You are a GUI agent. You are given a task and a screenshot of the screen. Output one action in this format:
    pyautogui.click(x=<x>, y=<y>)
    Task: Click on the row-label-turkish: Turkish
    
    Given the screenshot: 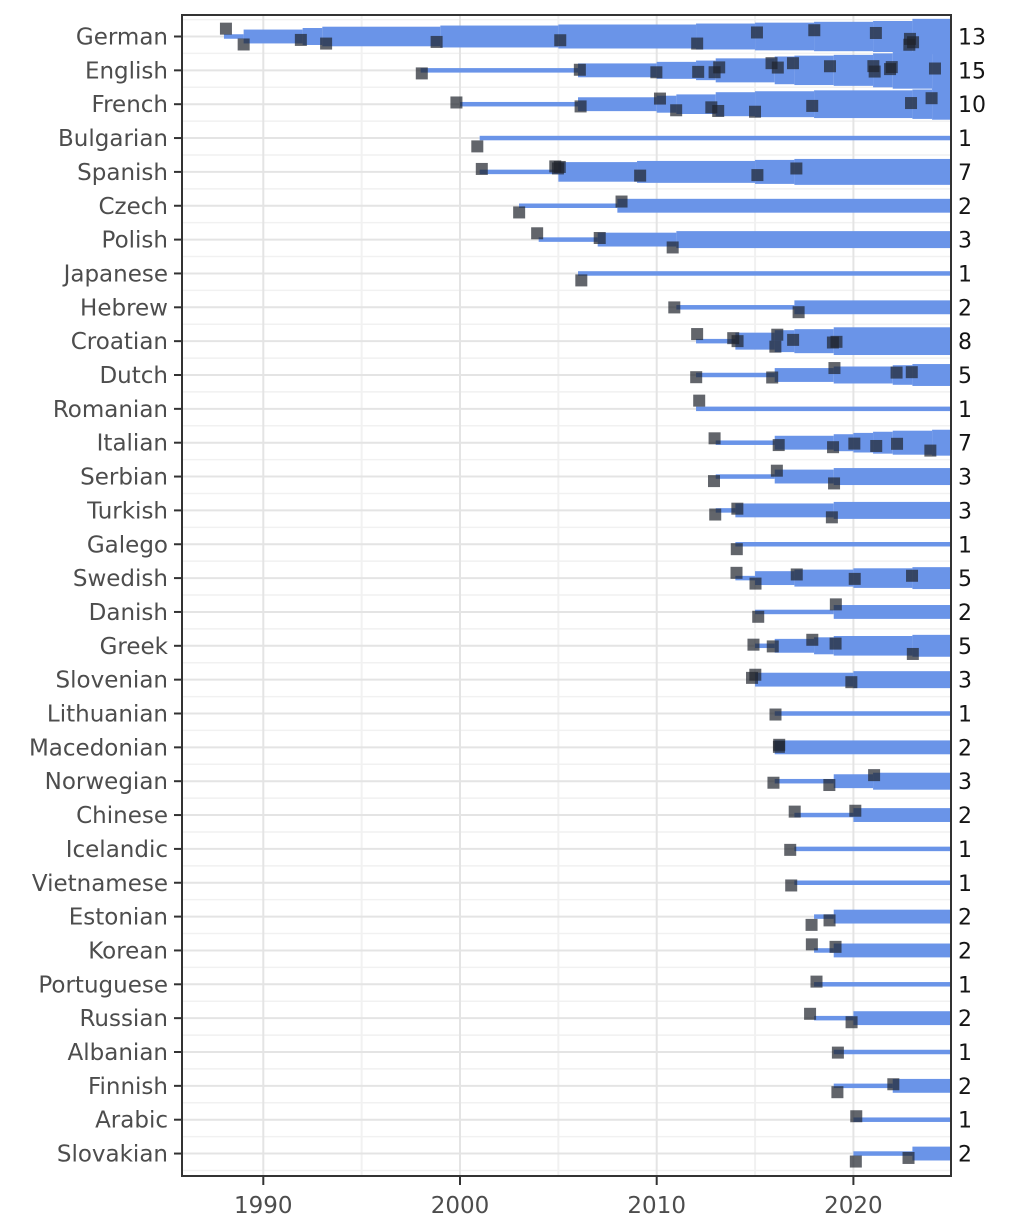 What is the action you would take?
    pyautogui.click(x=127, y=511)
    